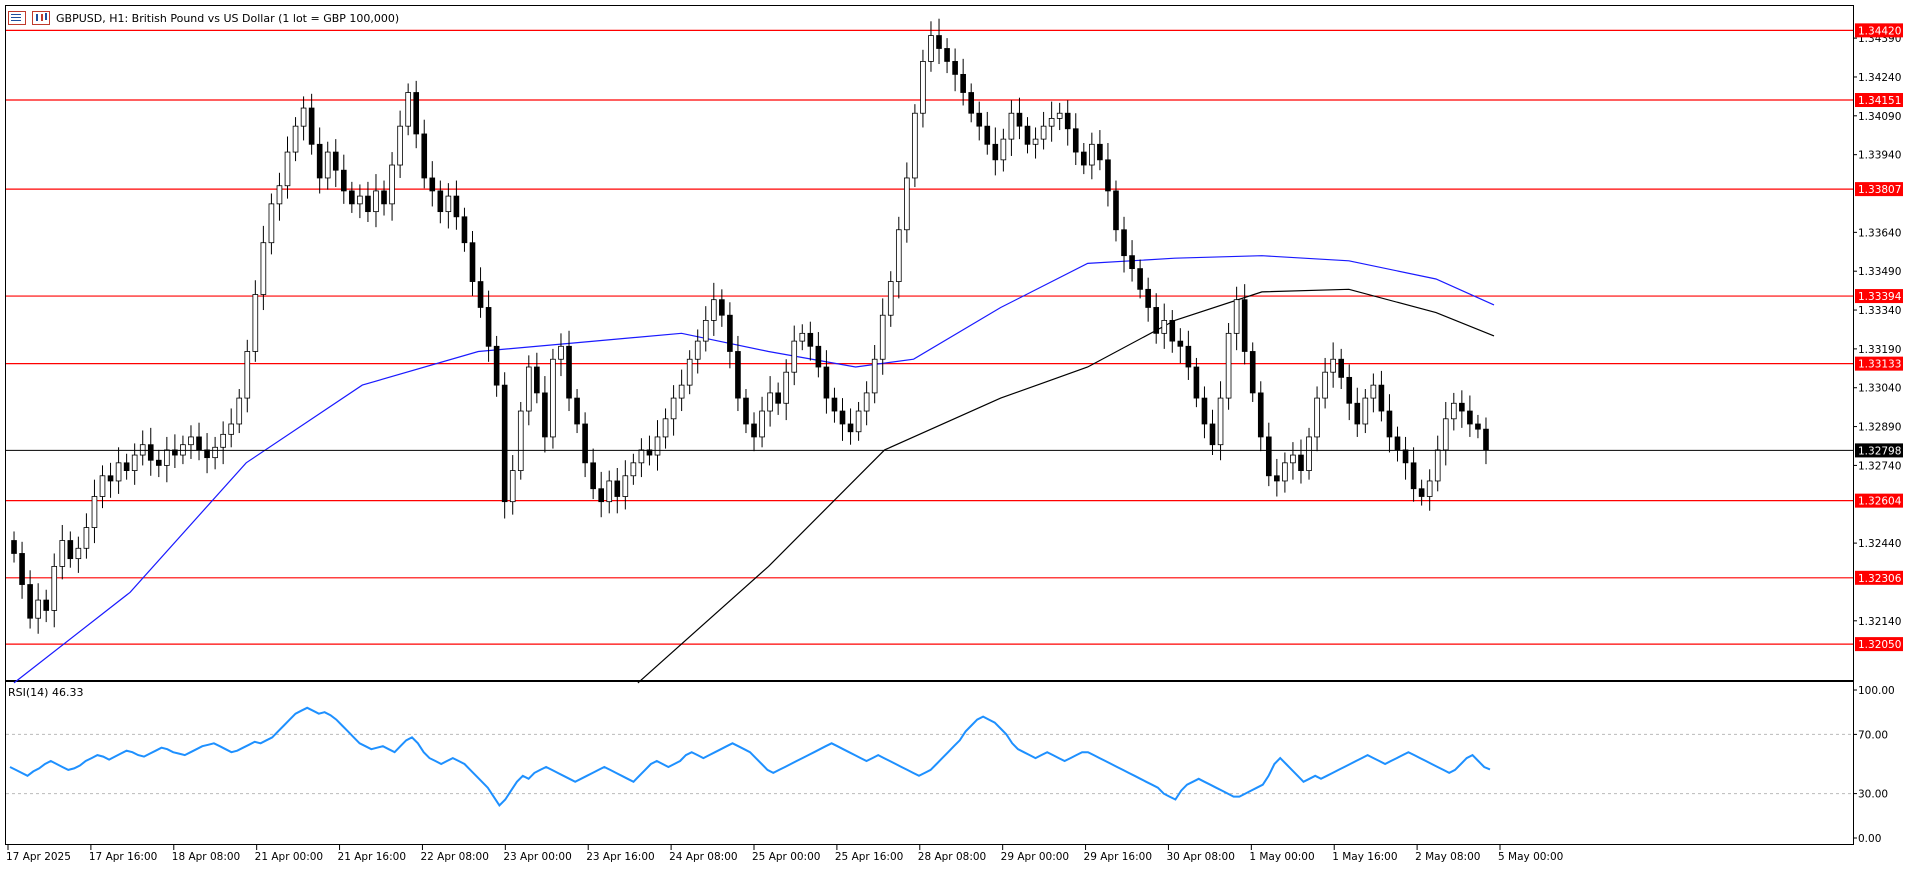  Describe the element at coordinates (1873, 795) in the screenshot. I see `rsi-tick-label: 30.00` at that location.